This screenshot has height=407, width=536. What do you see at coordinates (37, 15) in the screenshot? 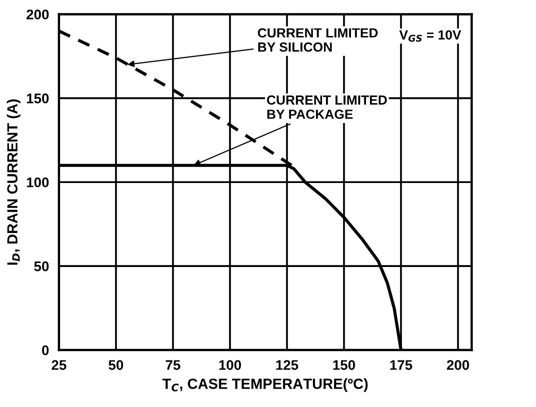
I see `y-tick-label: 200` at bounding box center [37, 15].